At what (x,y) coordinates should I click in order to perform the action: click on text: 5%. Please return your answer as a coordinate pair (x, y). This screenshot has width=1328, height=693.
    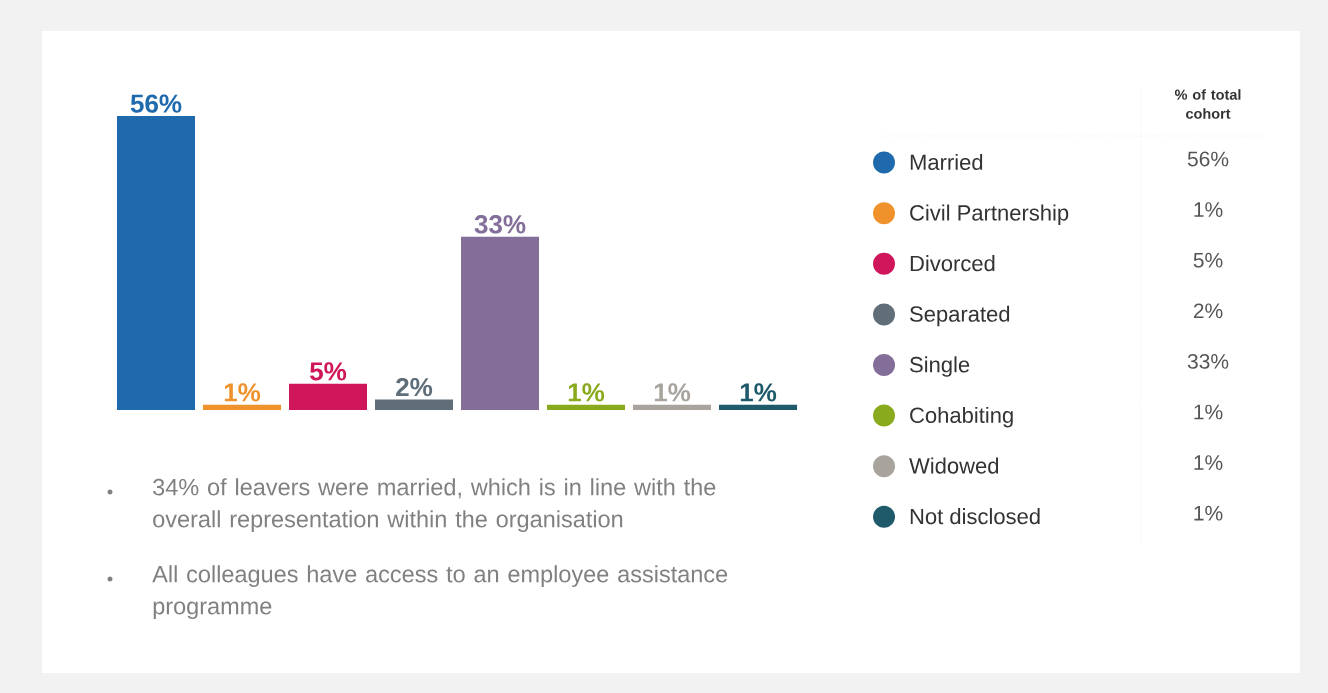
    Looking at the image, I should click on (1208, 260).